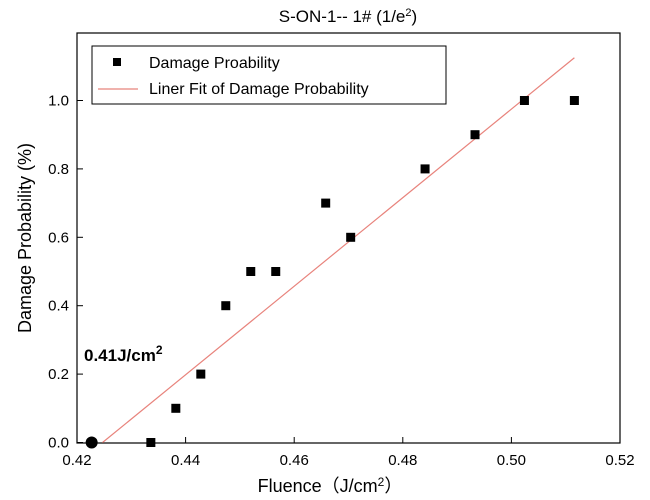 This screenshot has width=650, height=500. I want to click on x-tick-label: 0.48, so click(402, 460).